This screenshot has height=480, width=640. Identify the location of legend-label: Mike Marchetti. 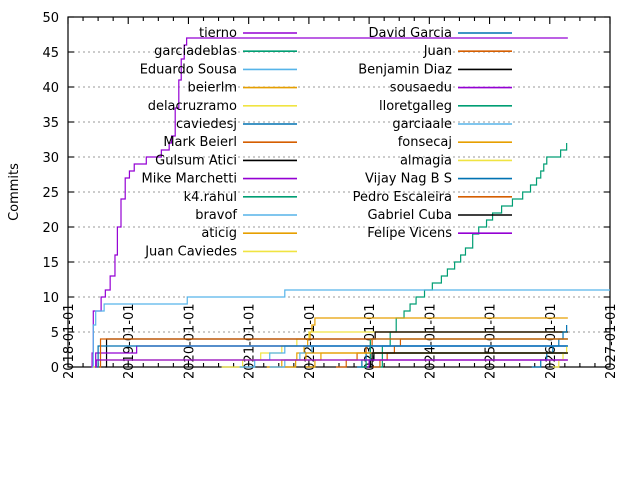
(189, 179).